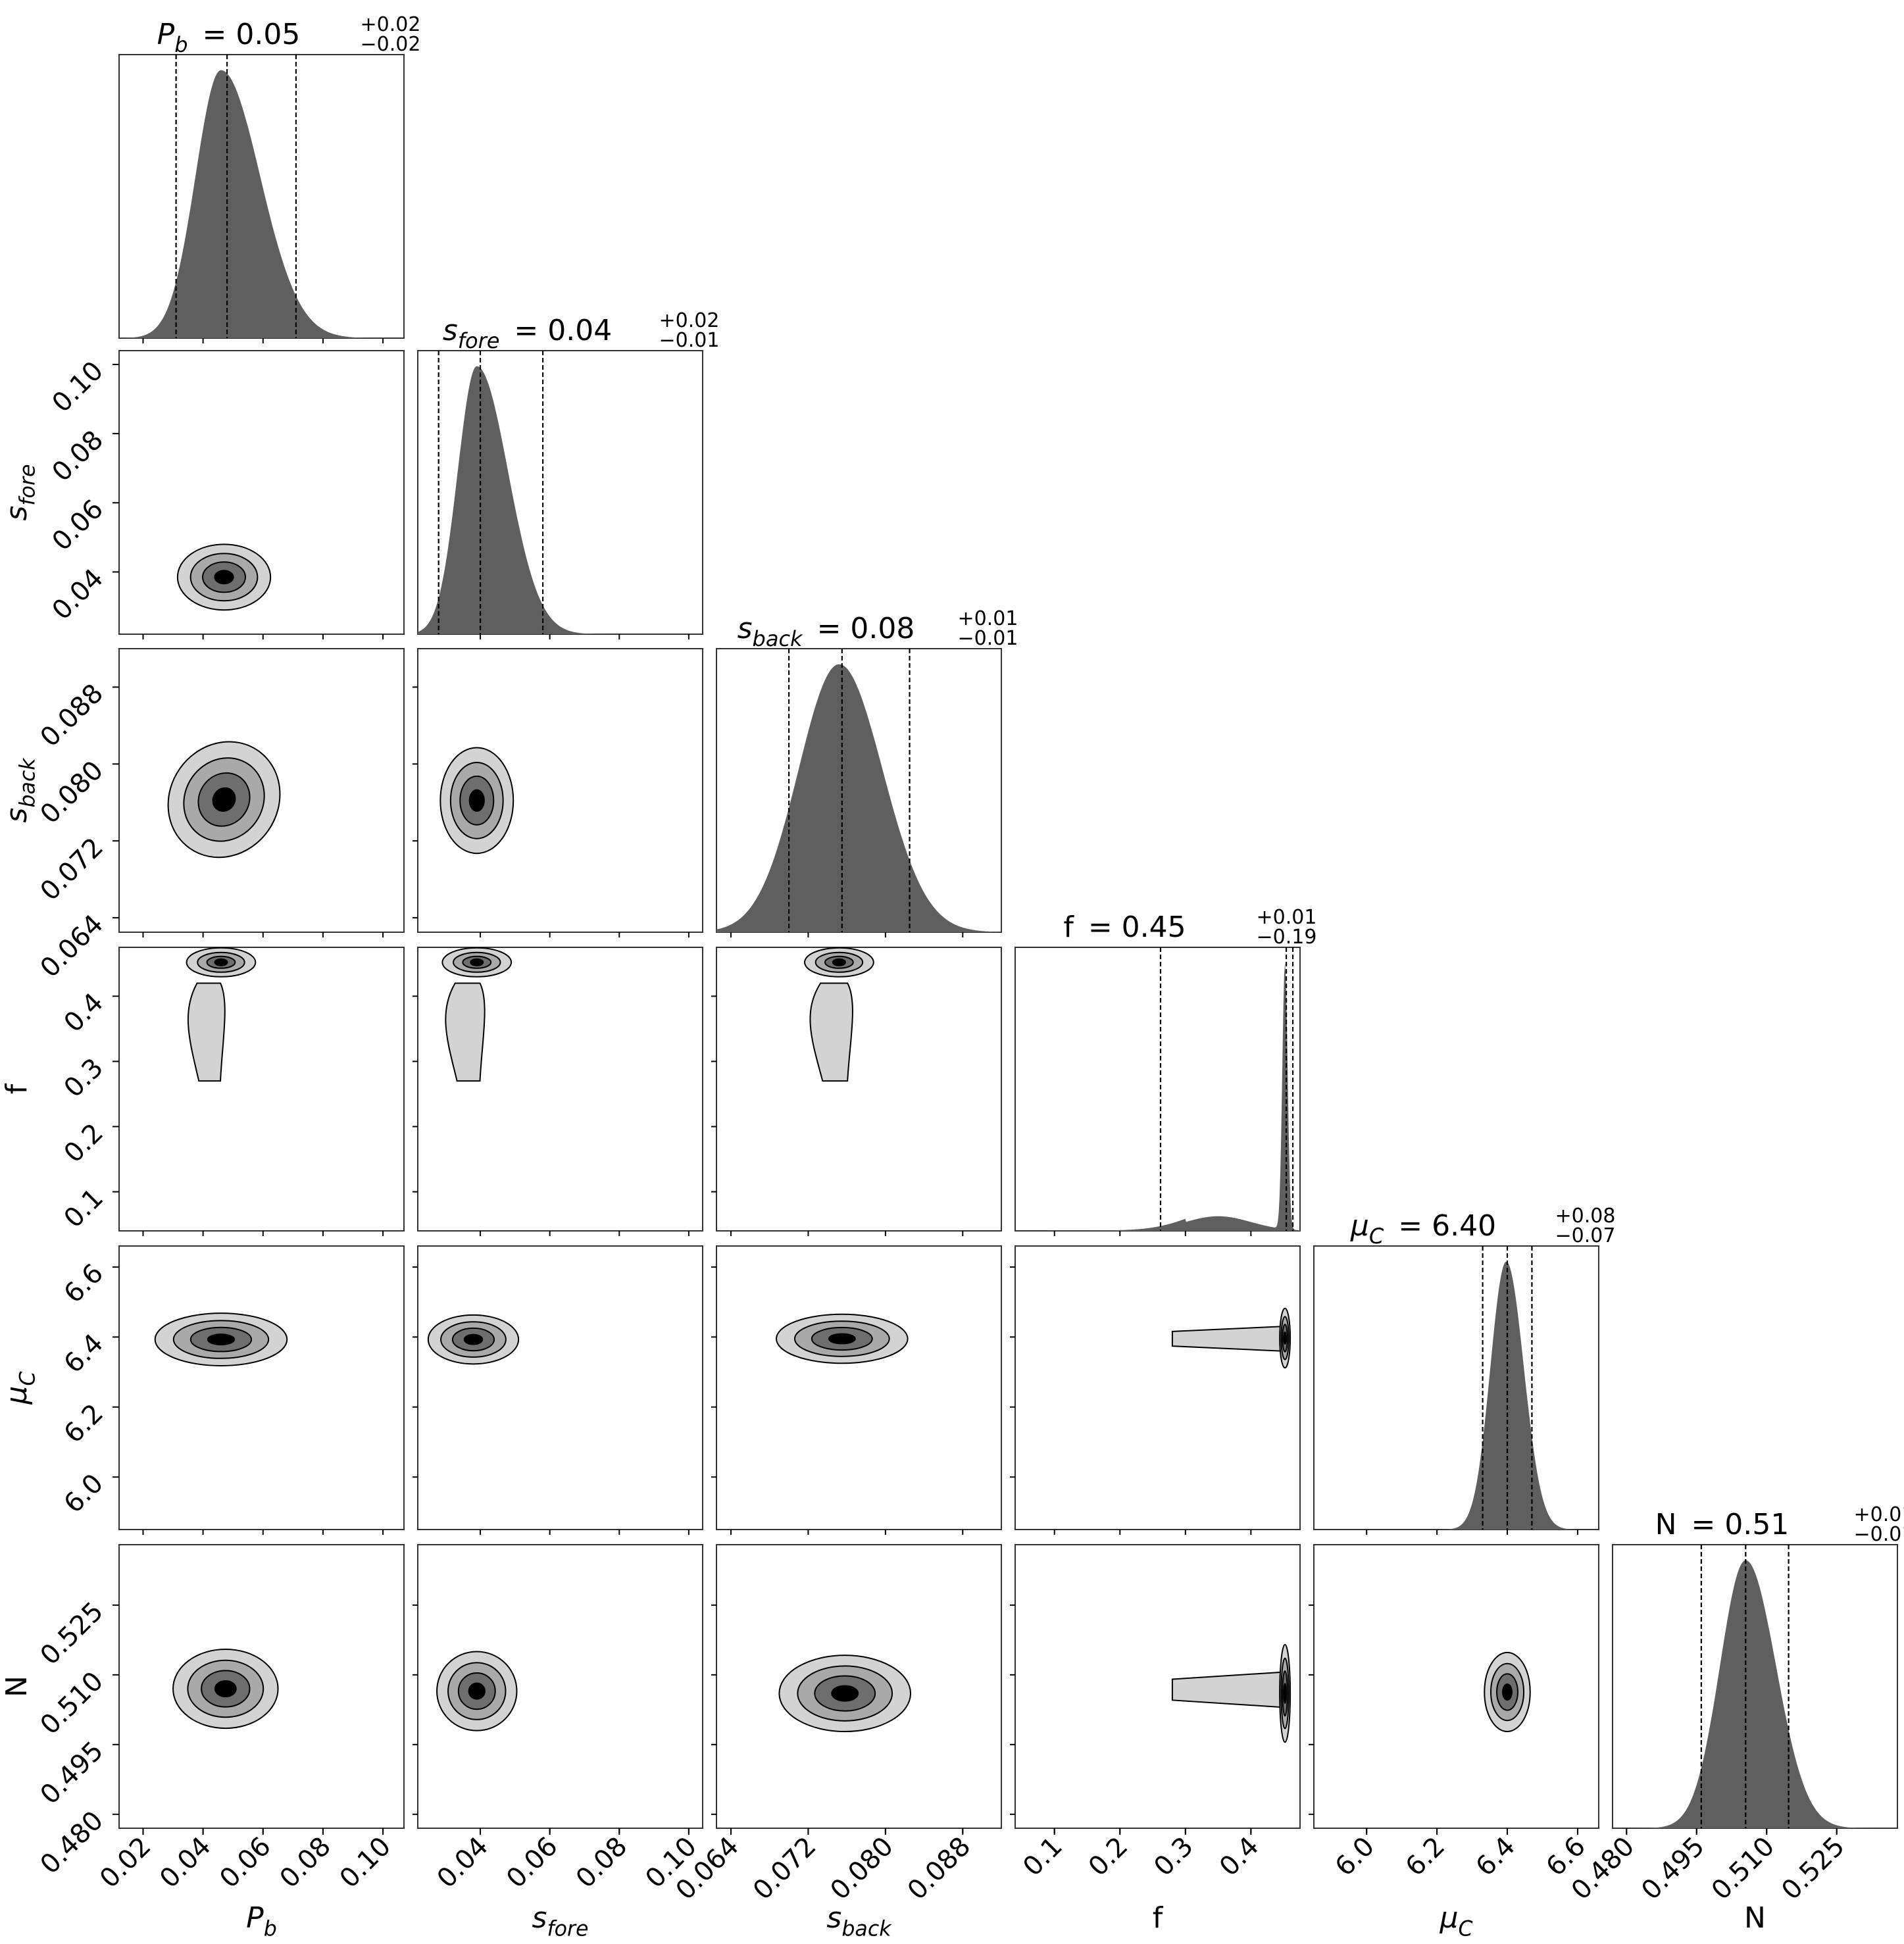 The image size is (1904, 1944). I want to click on x-tick-label: 0.3, so click(1173, 1857).